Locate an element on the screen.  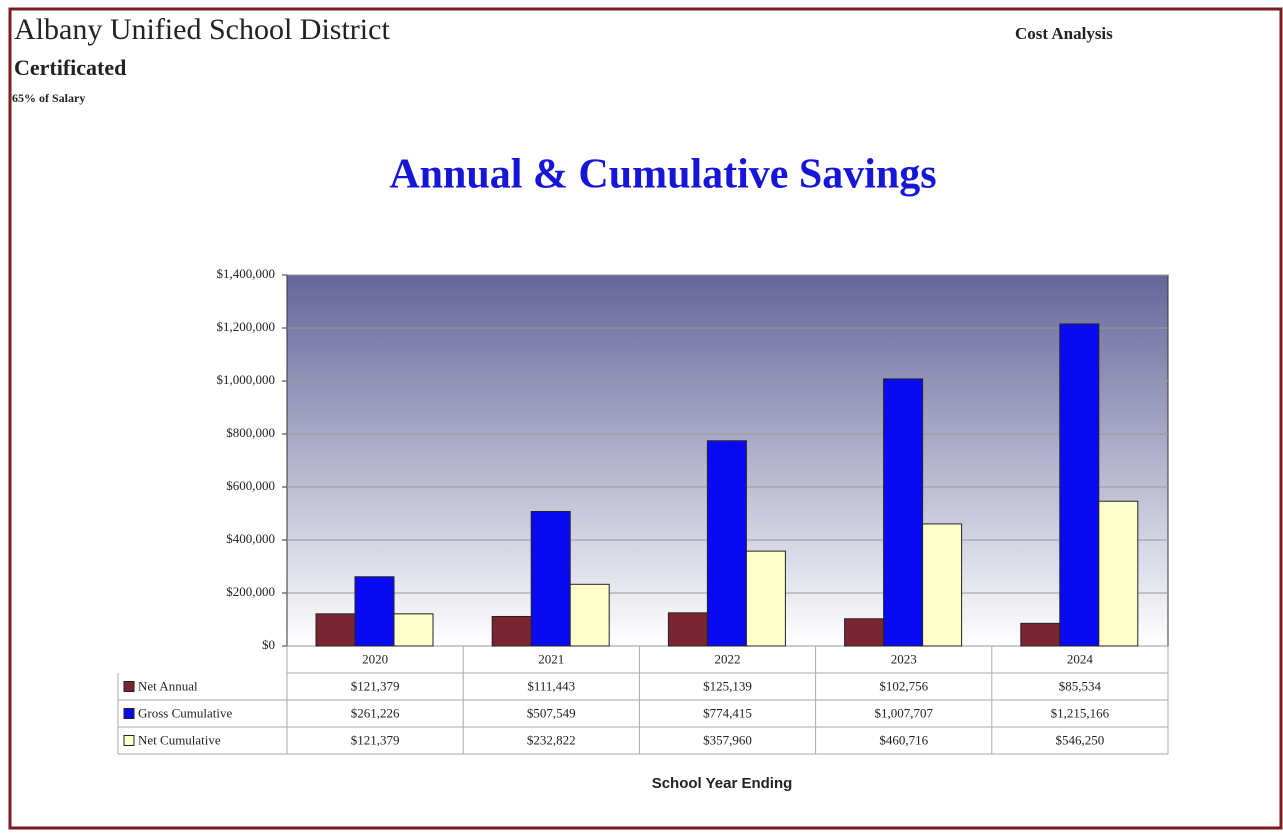
legend-label: Net Cumulative is located at coordinates (179, 739).